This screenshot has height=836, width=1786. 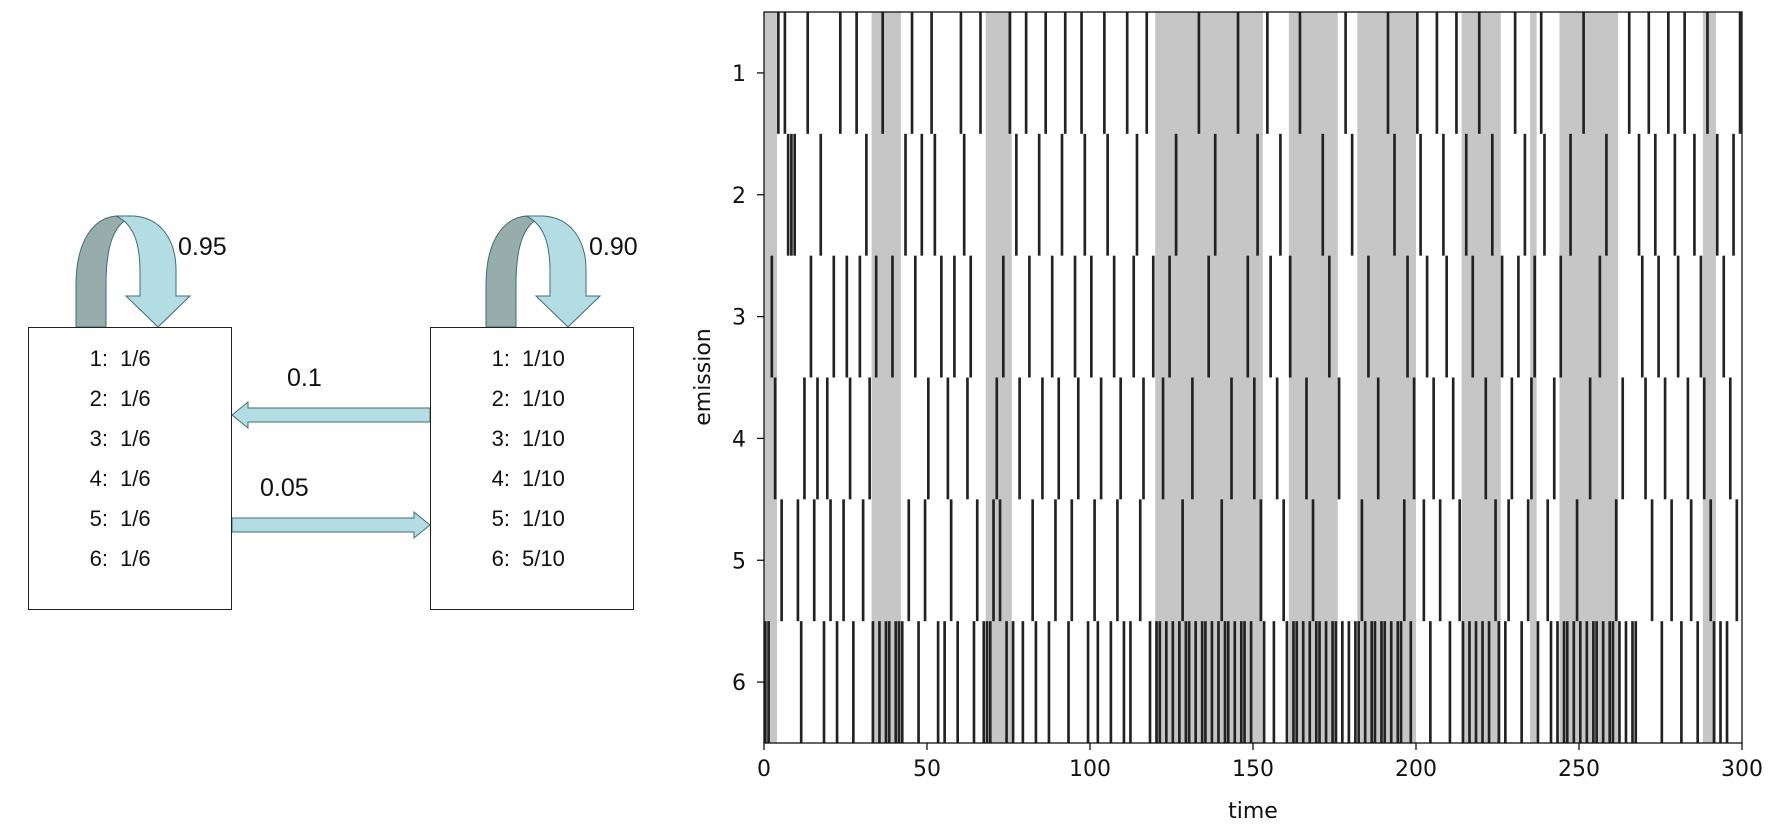 What do you see at coordinates (202, 247) in the screenshot?
I see `fair-self-transition-label: 0.95` at bounding box center [202, 247].